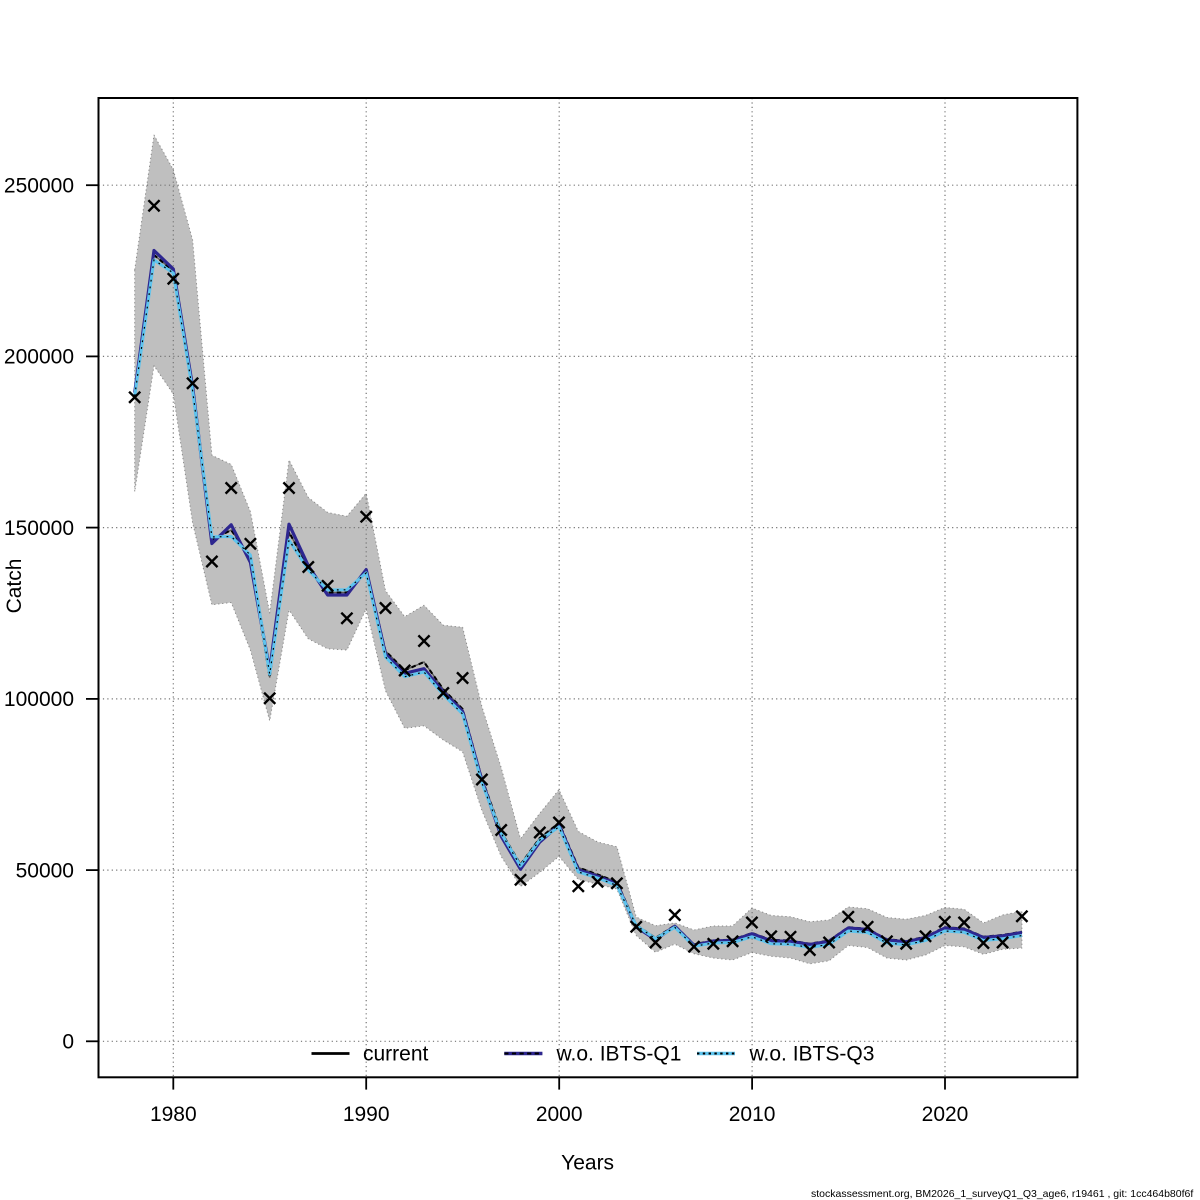 This screenshot has height=1200, width=1200. I want to click on svg-text: 1980, so click(173, 1114).